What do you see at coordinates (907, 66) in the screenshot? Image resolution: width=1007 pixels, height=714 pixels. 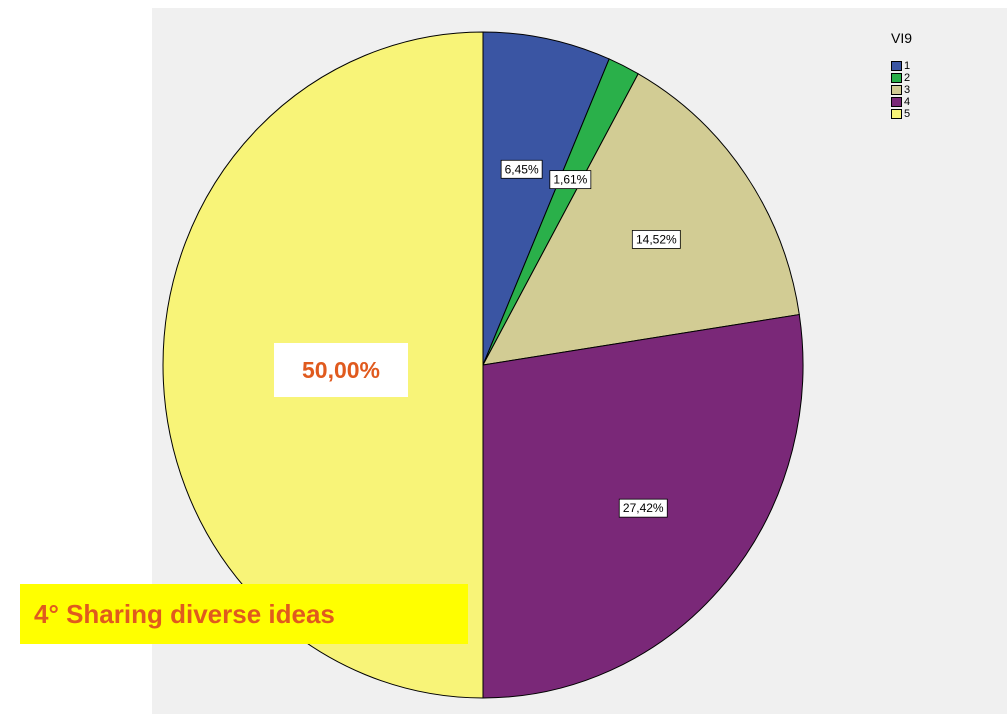 I see `legend-label-1: 1` at bounding box center [907, 66].